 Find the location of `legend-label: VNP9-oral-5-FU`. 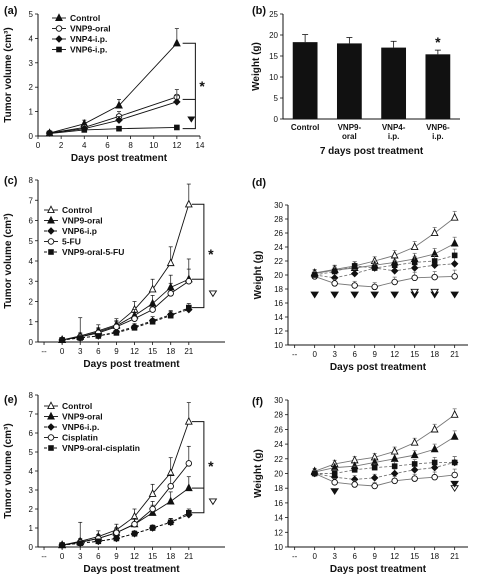

legend-label: VNP9-oral-5-FU is located at coordinates (93, 252).